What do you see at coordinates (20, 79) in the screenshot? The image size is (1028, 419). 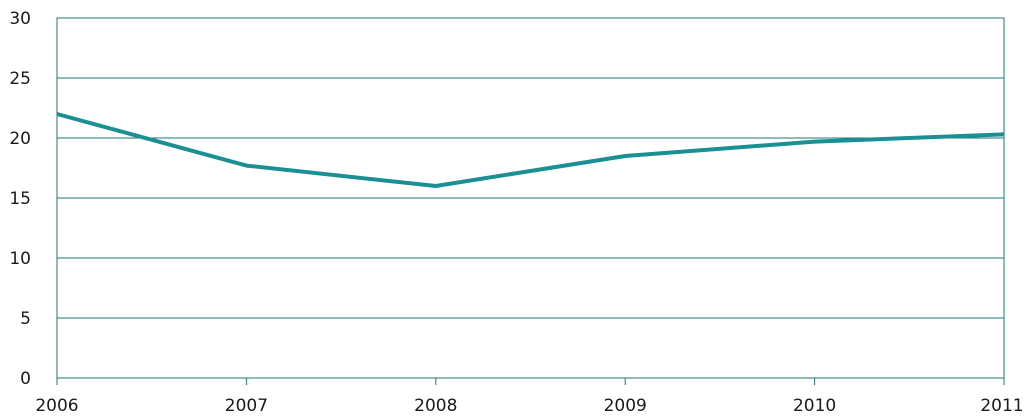 I see `y-tick-label: 25` at bounding box center [20, 79].